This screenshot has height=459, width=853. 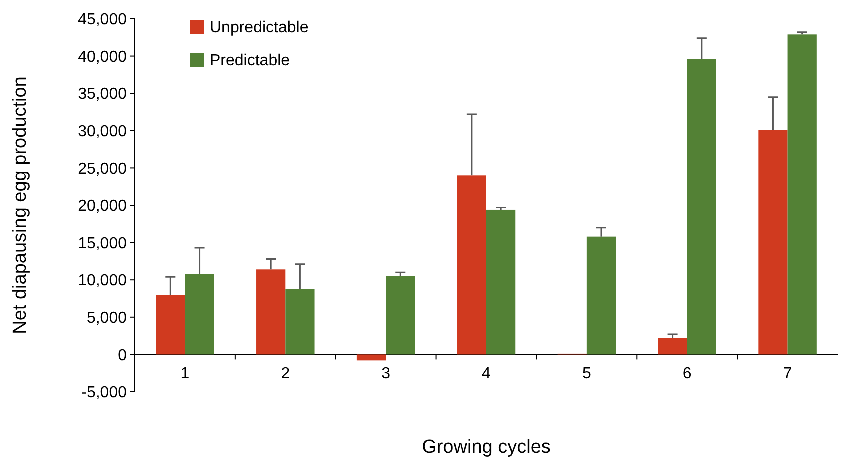 I want to click on y-tick-label: 25,000, so click(x=103, y=169).